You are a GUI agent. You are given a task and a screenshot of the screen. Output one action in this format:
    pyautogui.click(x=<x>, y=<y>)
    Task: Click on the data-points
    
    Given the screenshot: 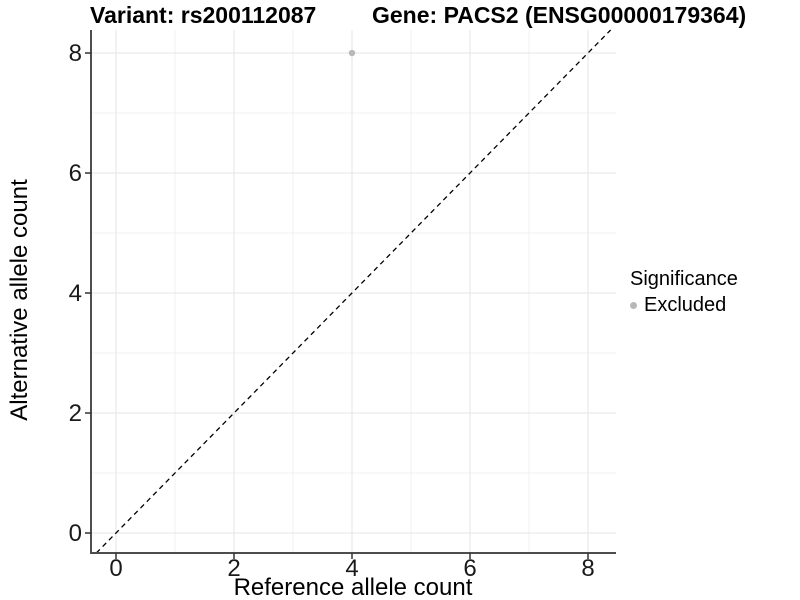 What is the action you would take?
    pyautogui.click(x=352, y=53)
    